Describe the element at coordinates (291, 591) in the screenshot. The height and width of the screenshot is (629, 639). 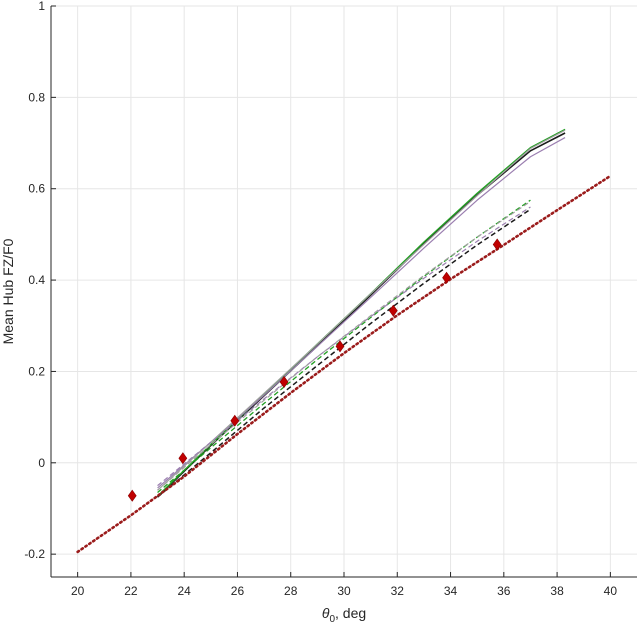
I see `x-tick-label: 28` at that location.